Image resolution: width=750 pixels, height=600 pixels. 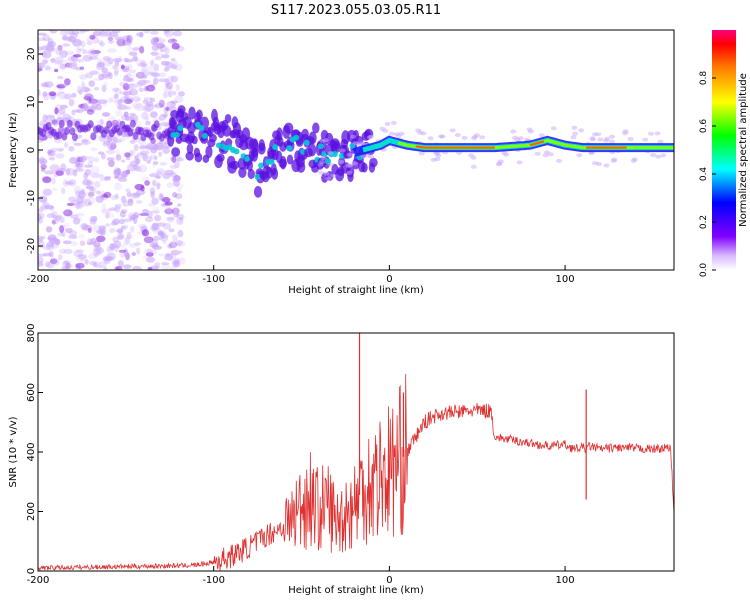 What do you see at coordinates (213, 580) in the screenshot?
I see `snr-xtick-label: -100` at bounding box center [213, 580].